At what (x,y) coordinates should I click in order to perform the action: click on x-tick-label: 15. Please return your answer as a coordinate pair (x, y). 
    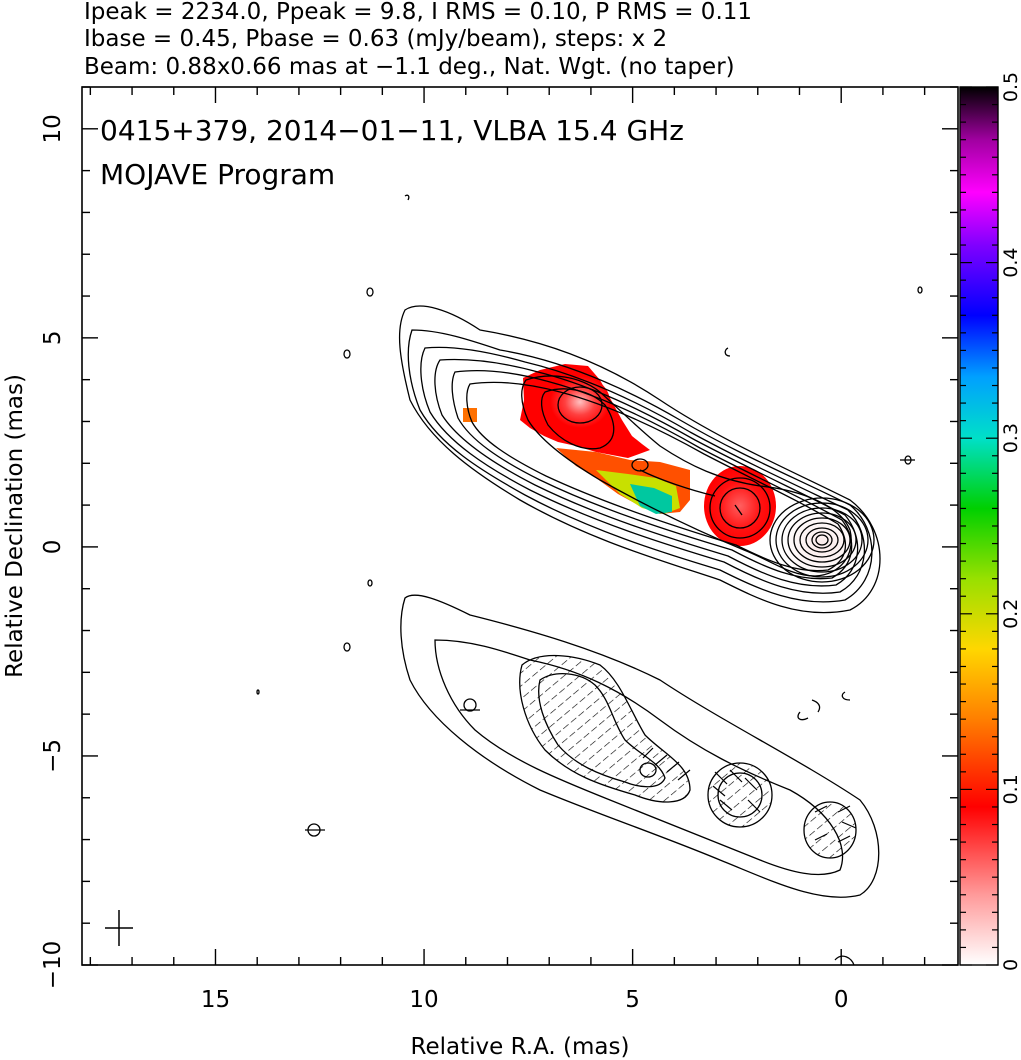
    Looking at the image, I should click on (215, 1000).